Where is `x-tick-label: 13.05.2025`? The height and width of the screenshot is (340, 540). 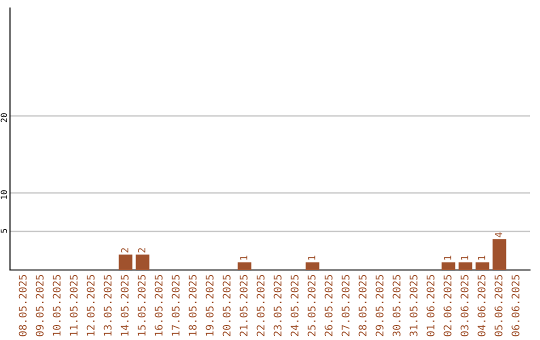
x-tick-label: 13.05.2025 is located at coordinates (108, 305).